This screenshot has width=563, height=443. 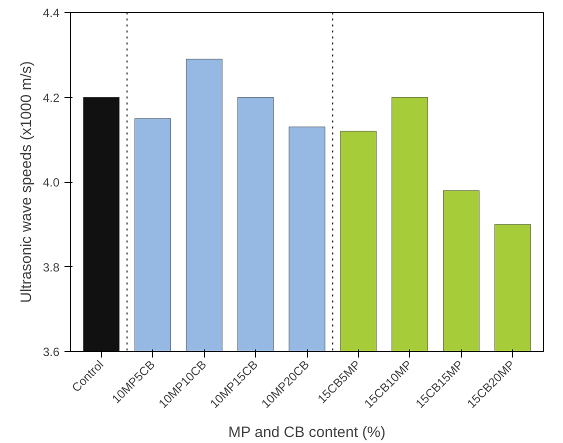 What do you see at coordinates (51, 97) in the screenshot?
I see `y-tick-label: 4.2` at bounding box center [51, 97].